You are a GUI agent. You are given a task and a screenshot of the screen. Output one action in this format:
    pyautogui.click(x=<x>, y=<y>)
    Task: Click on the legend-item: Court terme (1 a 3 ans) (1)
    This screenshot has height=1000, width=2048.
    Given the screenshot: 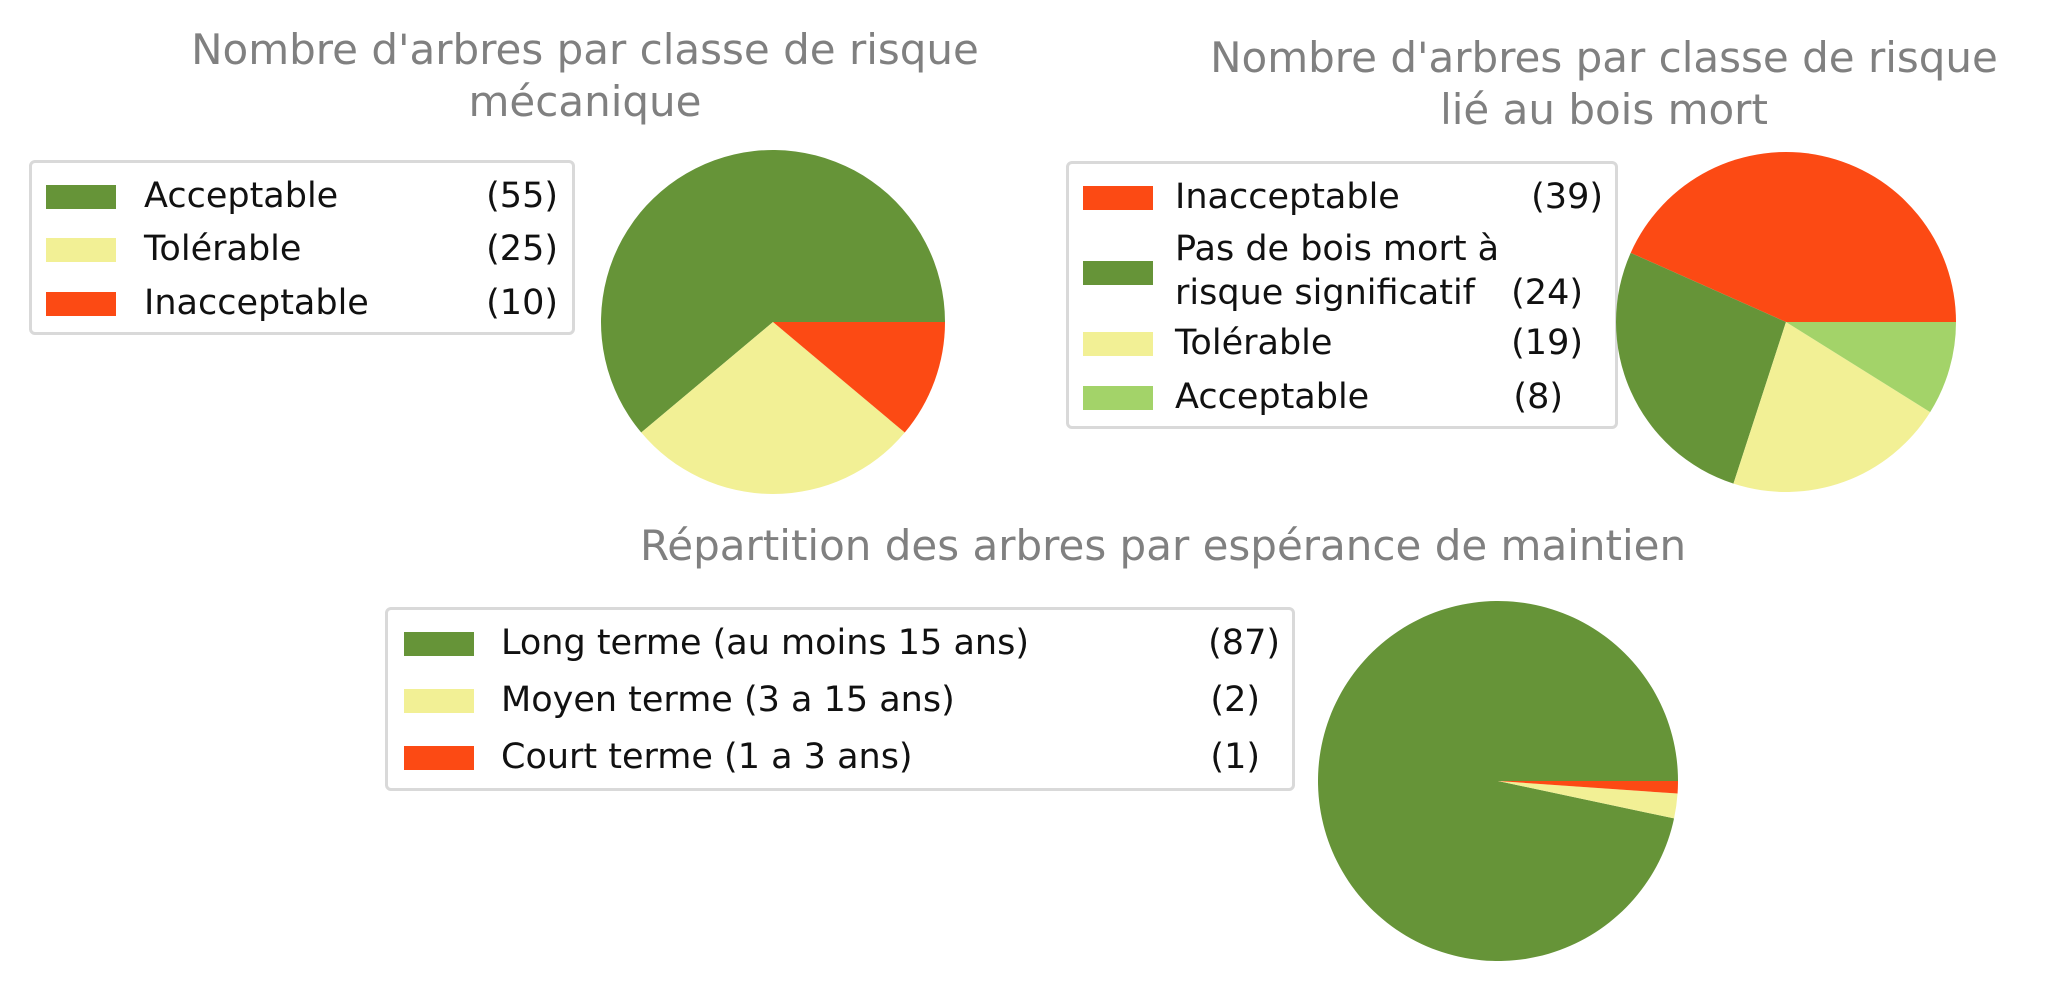 What is the action you would take?
    pyautogui.click(x=840, y=758)
    